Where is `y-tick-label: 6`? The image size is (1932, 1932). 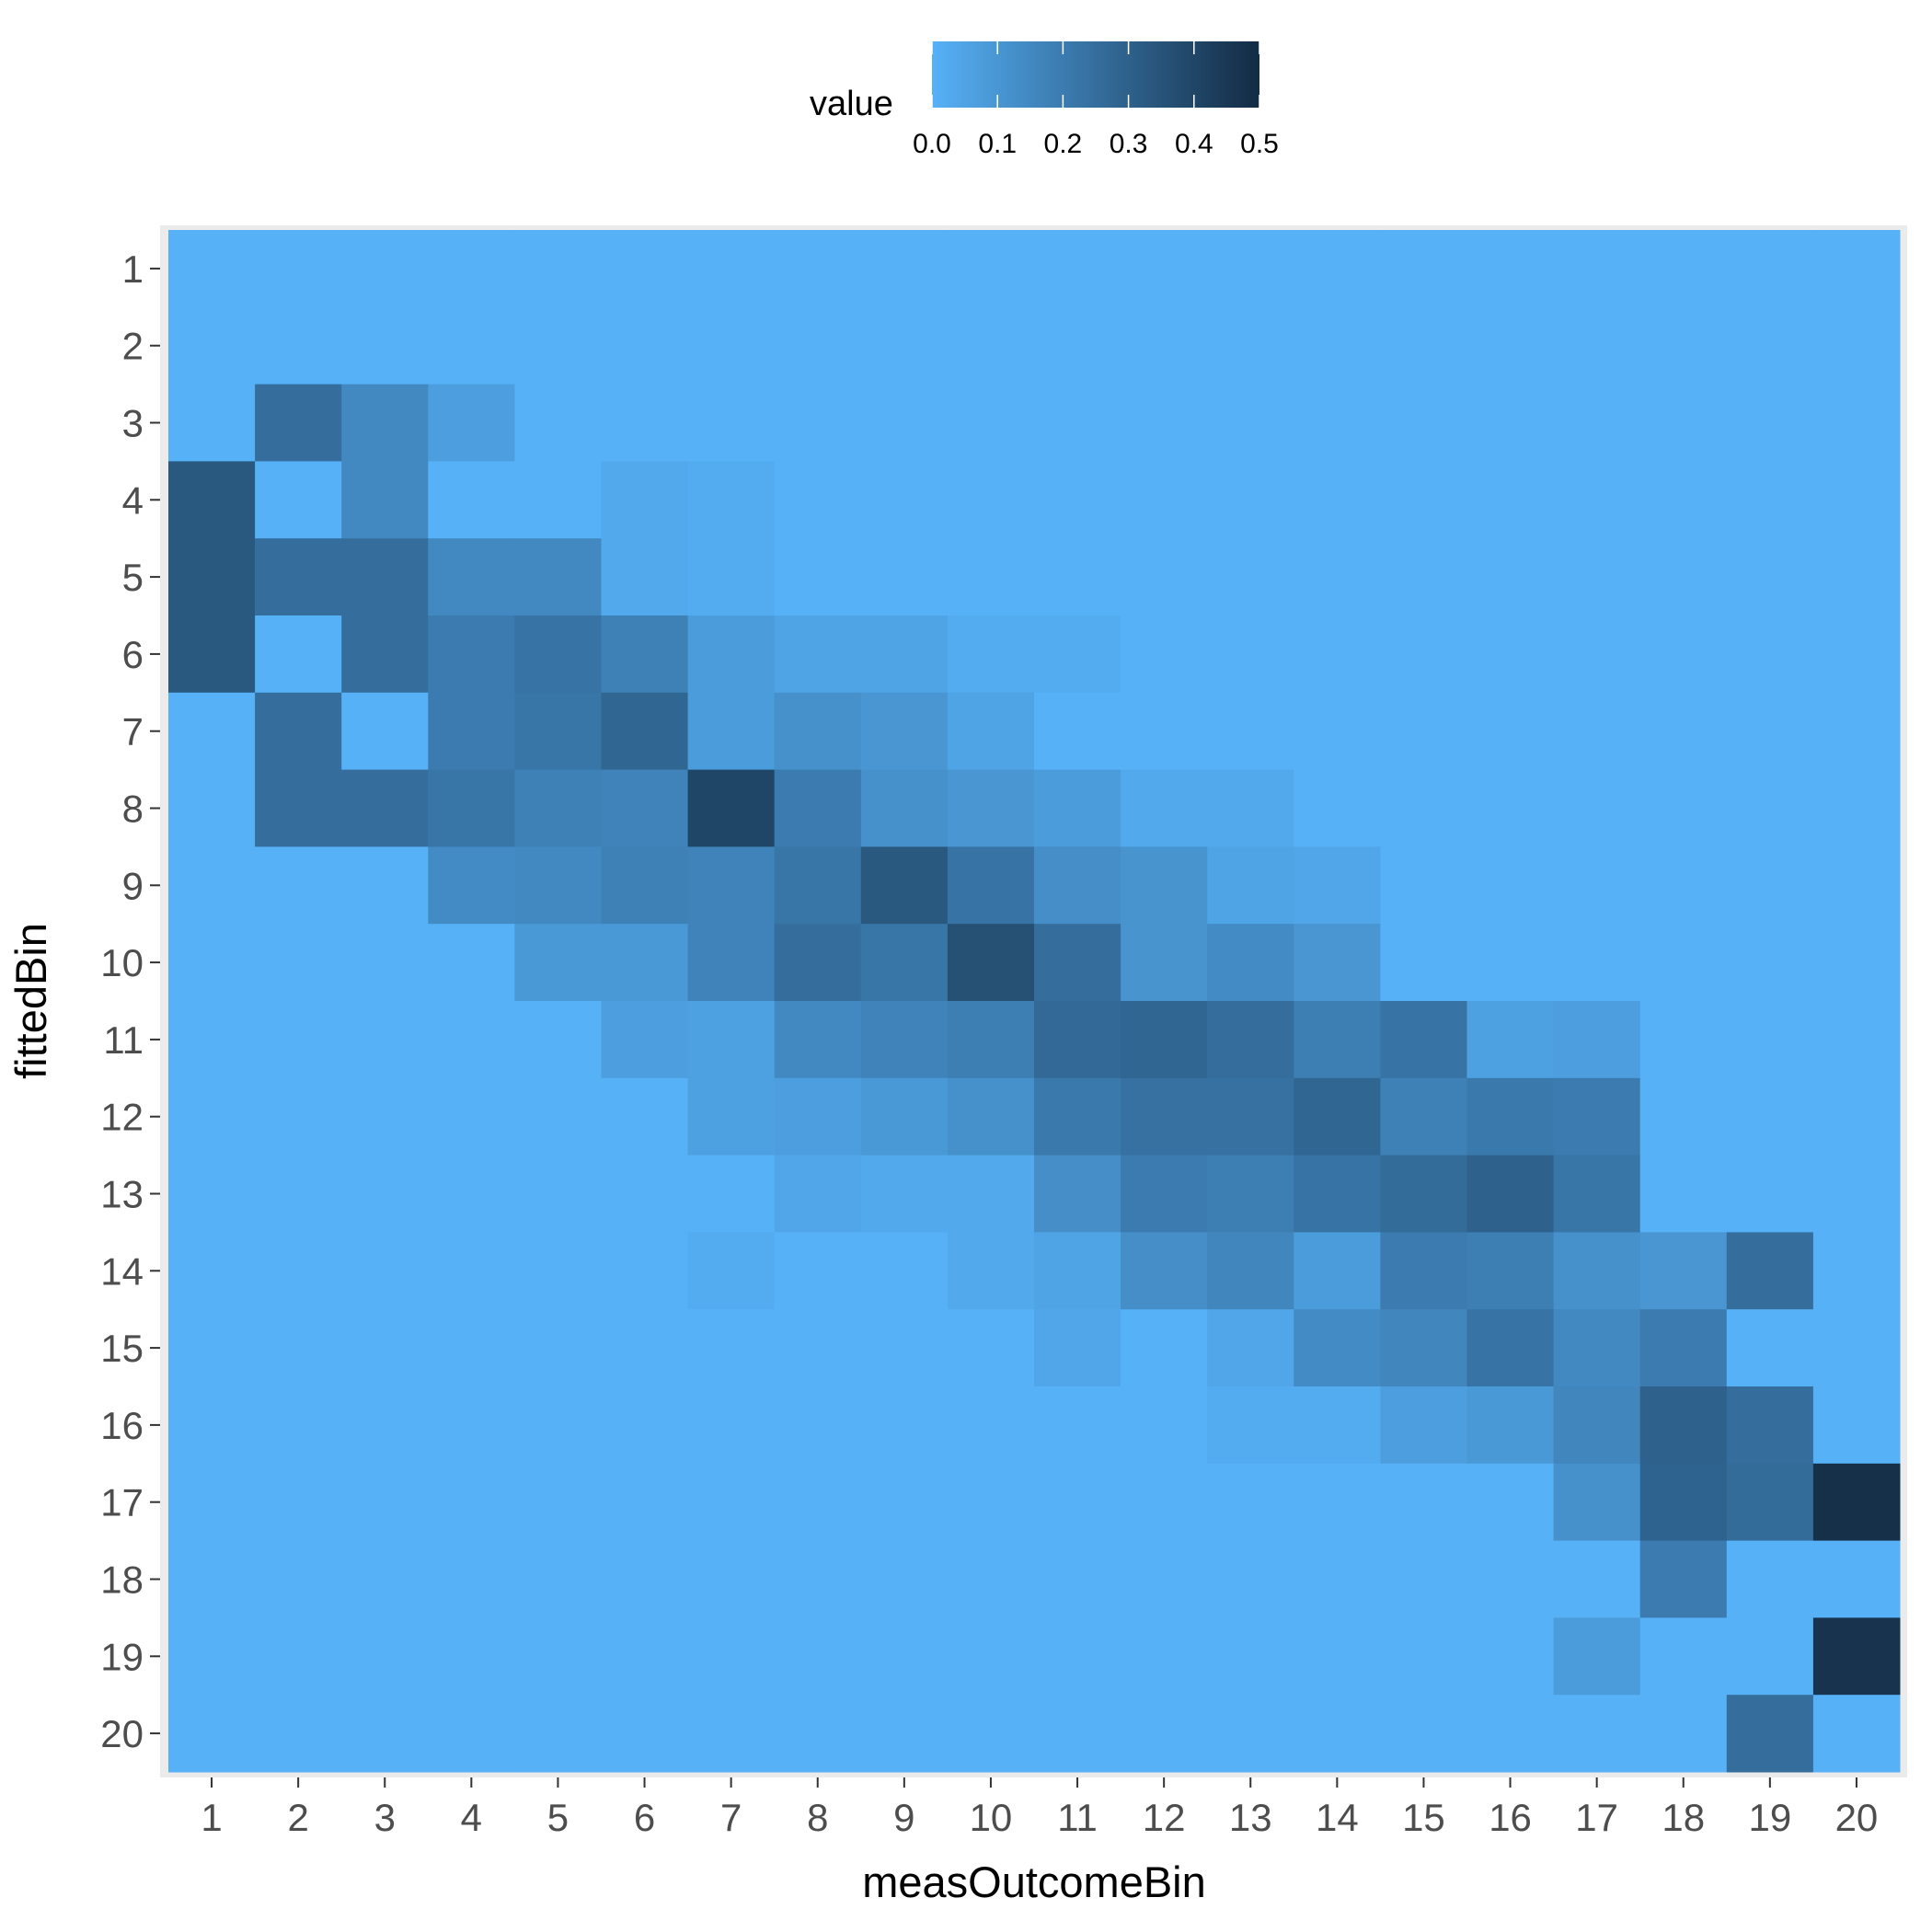
y-tick-label: 6 is located at coordinates (133, 654).